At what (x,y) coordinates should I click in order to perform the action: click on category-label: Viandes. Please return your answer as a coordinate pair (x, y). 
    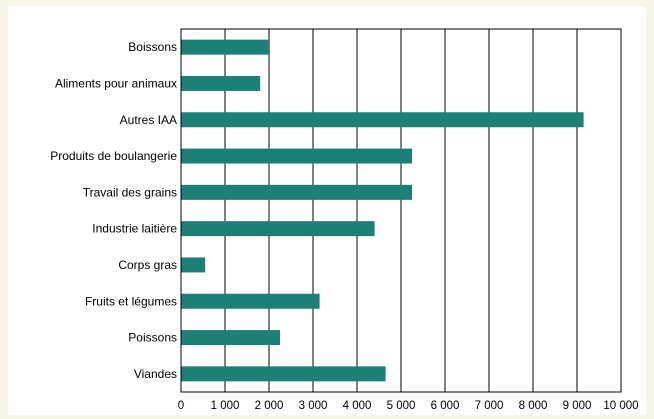
    Looking at the image, I should click on (155, 374).